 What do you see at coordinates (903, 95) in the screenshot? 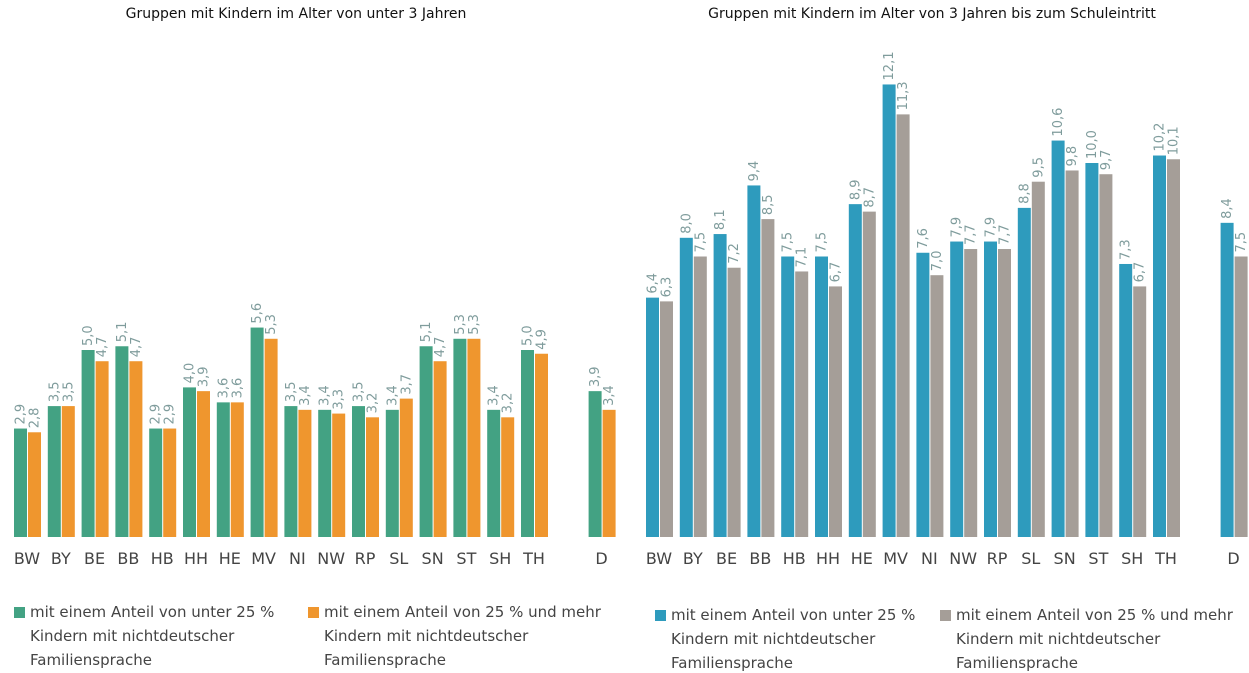
I see `data-label: 11,3` at bounding box center [903, 95].